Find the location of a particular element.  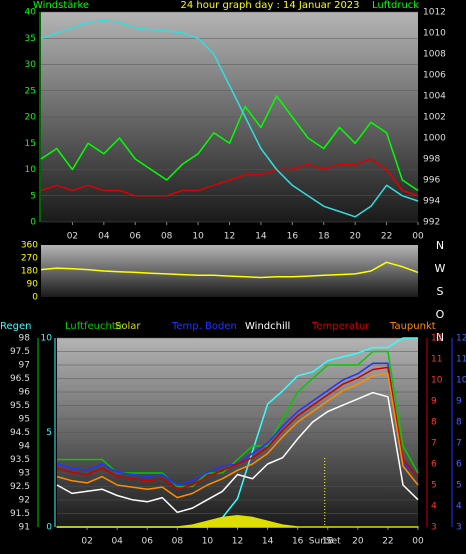

legend-label: Taupunkt is located at coordinates (412, 326).